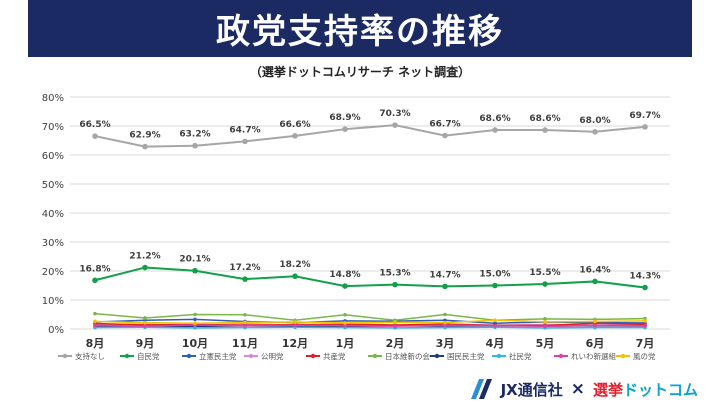 This screenshot has width=720, height=405. What do you see at coordinates (53, 185) in the screenshot?
I see `y-tick-label-5: 50%` at bounding box center [53, 185].